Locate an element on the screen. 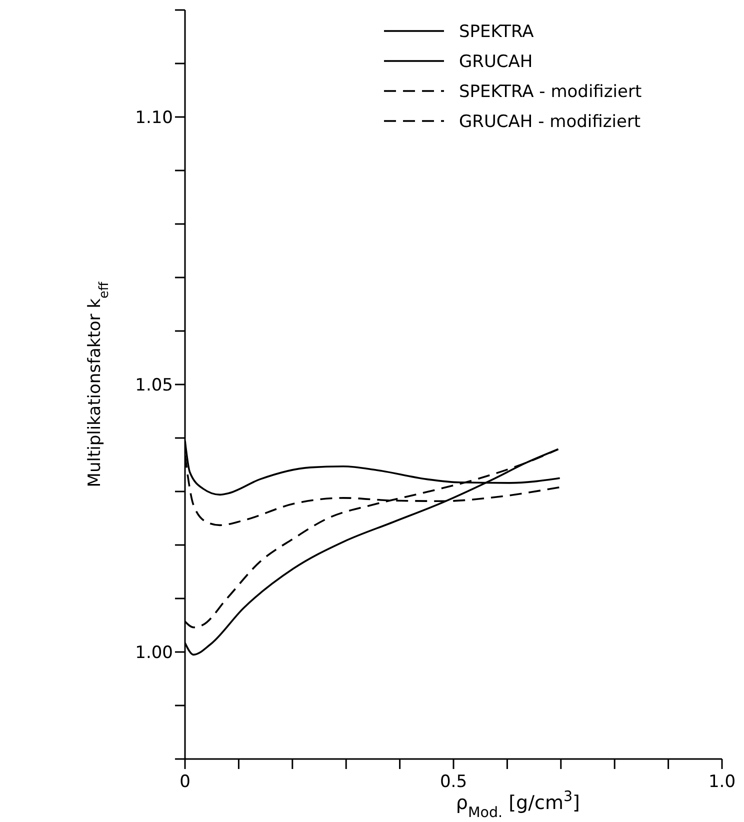 This screenshot has width=744, height=822. x-tick-label: 0.5 is located at coordinates (454, 782).